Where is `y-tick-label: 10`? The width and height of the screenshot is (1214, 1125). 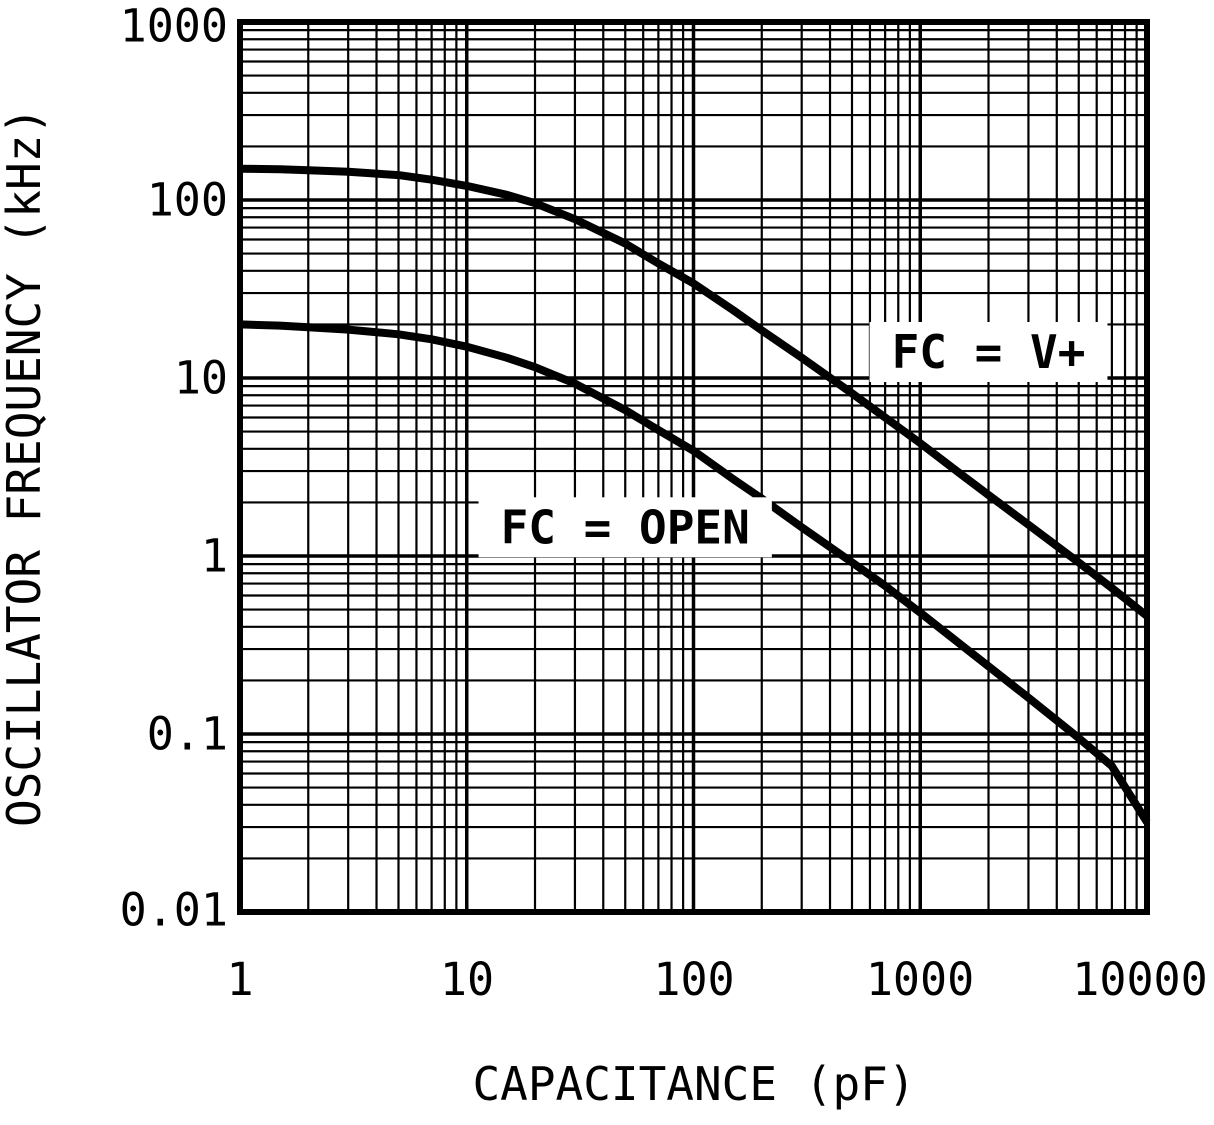 y-tick-label: 10 is located at coordinates (201, 378).